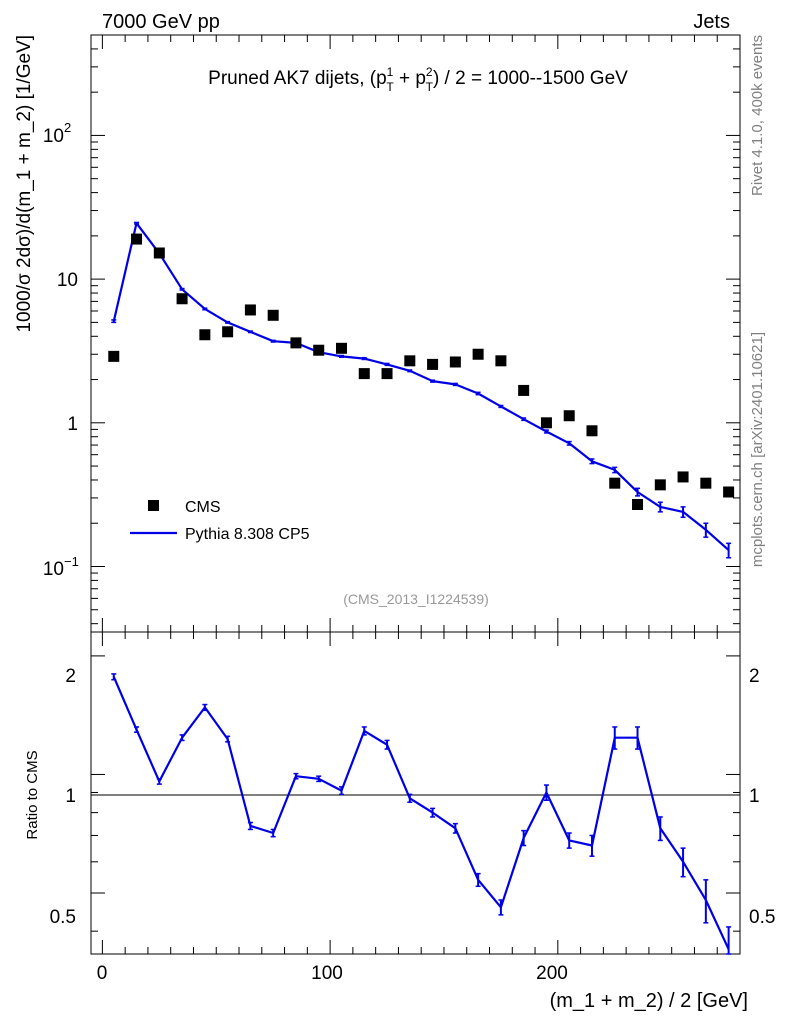 Image resolution: width=786 pixels, height=1024 pixels. What do you see at coordinates (247, 534) in the screenshot?
I see `legend-pythia-label: Pythia 8.308 CP5` at bounding box center [247, 534].